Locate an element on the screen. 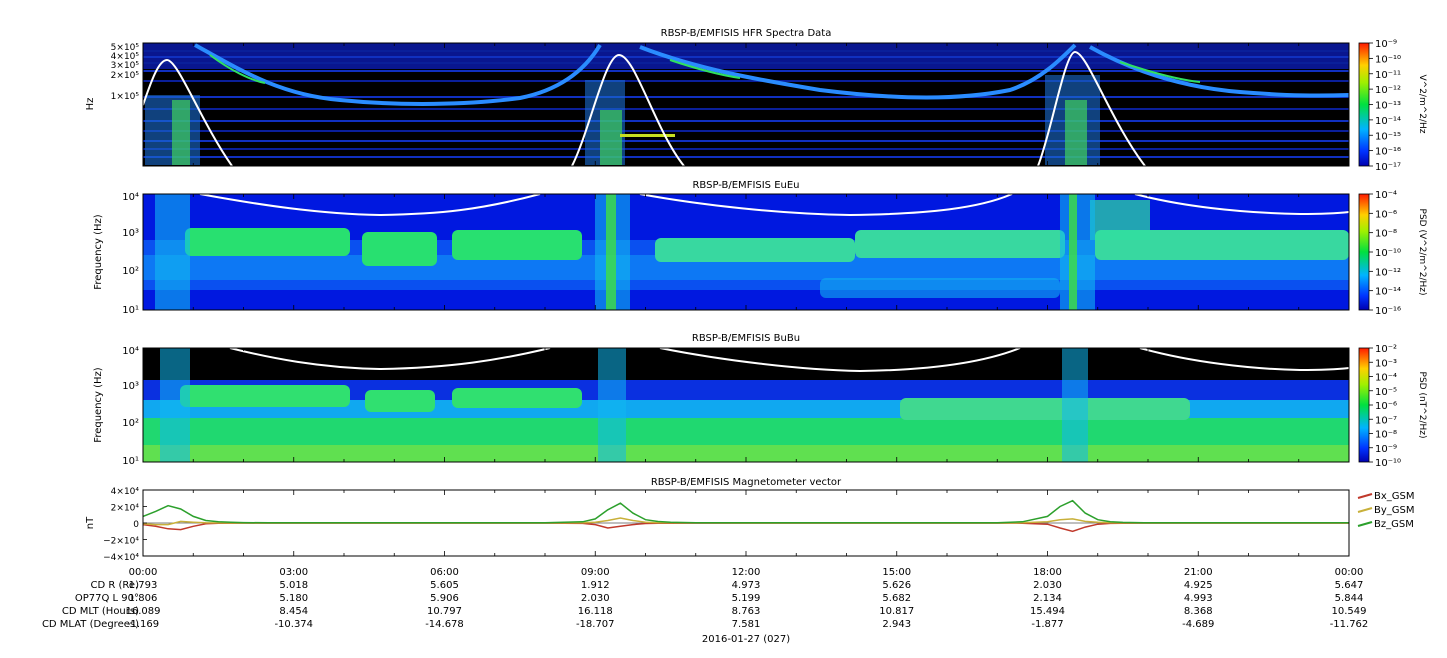 This screenshot has width=1447, height=658. eueu-ytick-2: 10³ is located at coordinates (130, 233).